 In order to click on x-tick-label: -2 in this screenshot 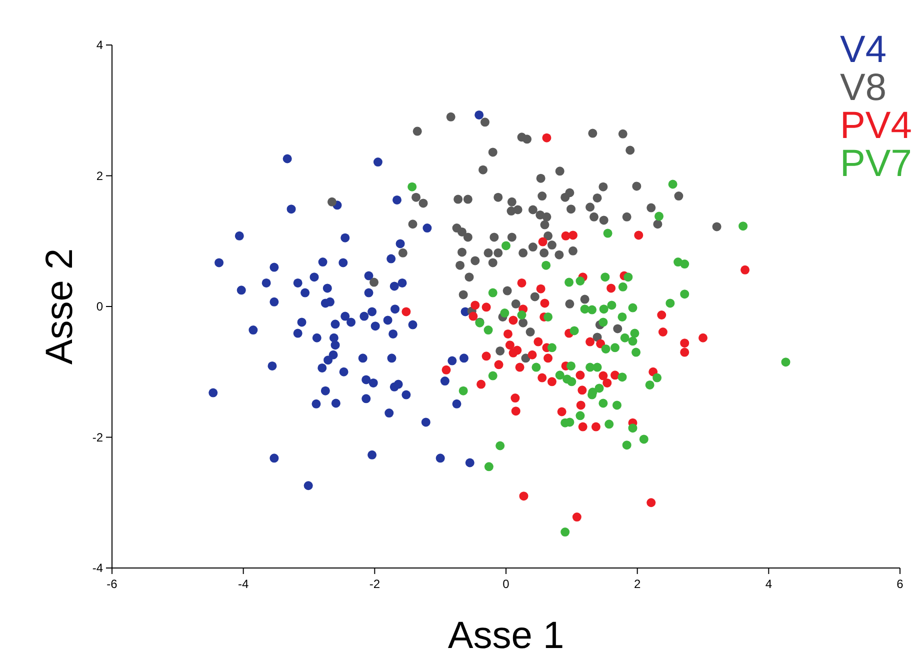, I will do `click(374, 584)`.